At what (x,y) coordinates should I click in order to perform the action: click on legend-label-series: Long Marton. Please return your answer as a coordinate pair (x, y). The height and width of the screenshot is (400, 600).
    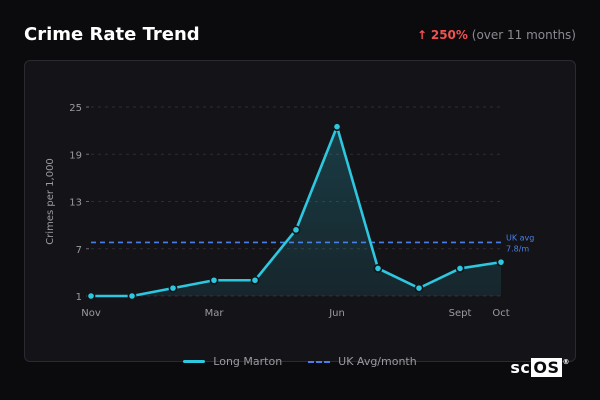
    Looking at the image, I should click on (248, 361).